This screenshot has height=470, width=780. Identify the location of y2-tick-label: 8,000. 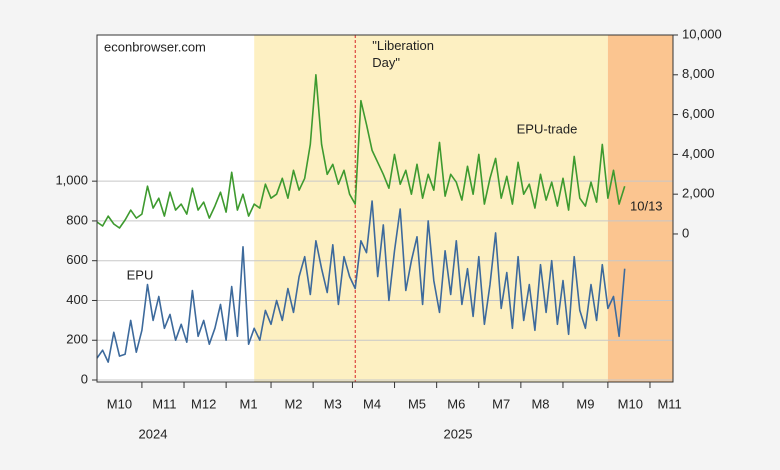
(698, 73).